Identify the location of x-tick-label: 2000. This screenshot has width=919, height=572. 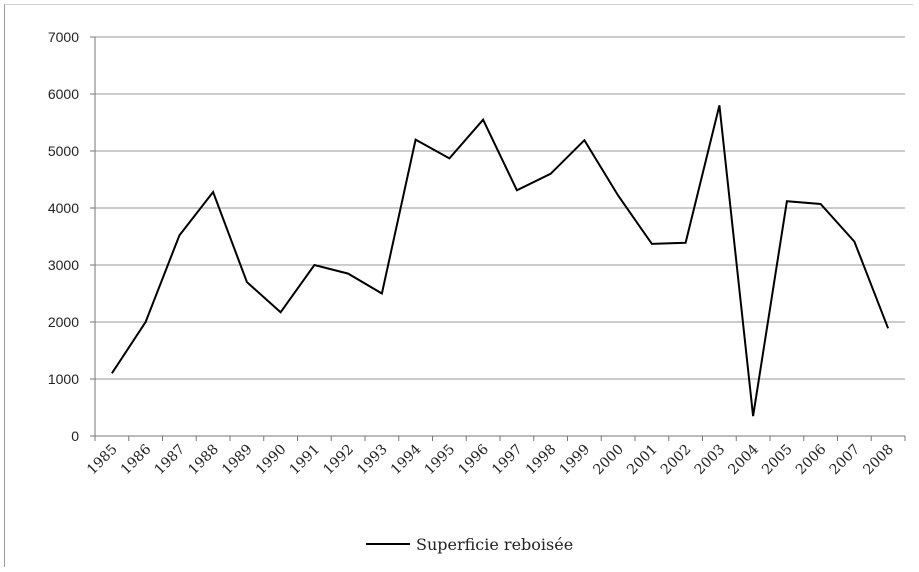
(608, 460).